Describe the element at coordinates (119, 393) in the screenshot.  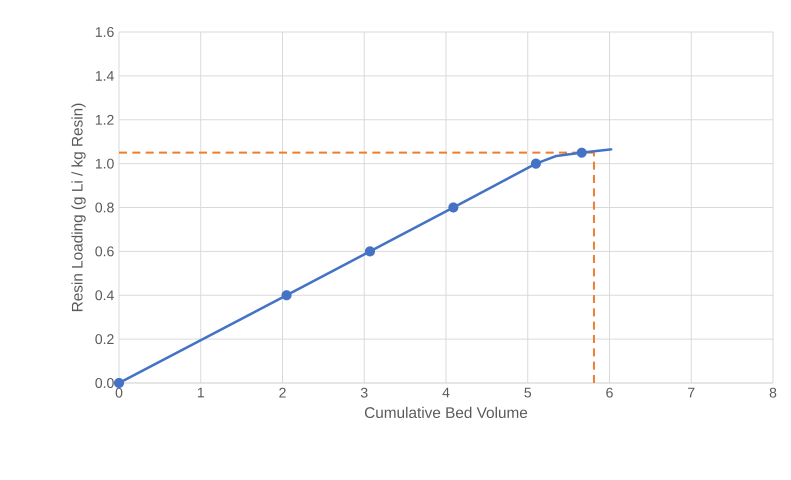
I see `x-tick-label: 0` at that location.